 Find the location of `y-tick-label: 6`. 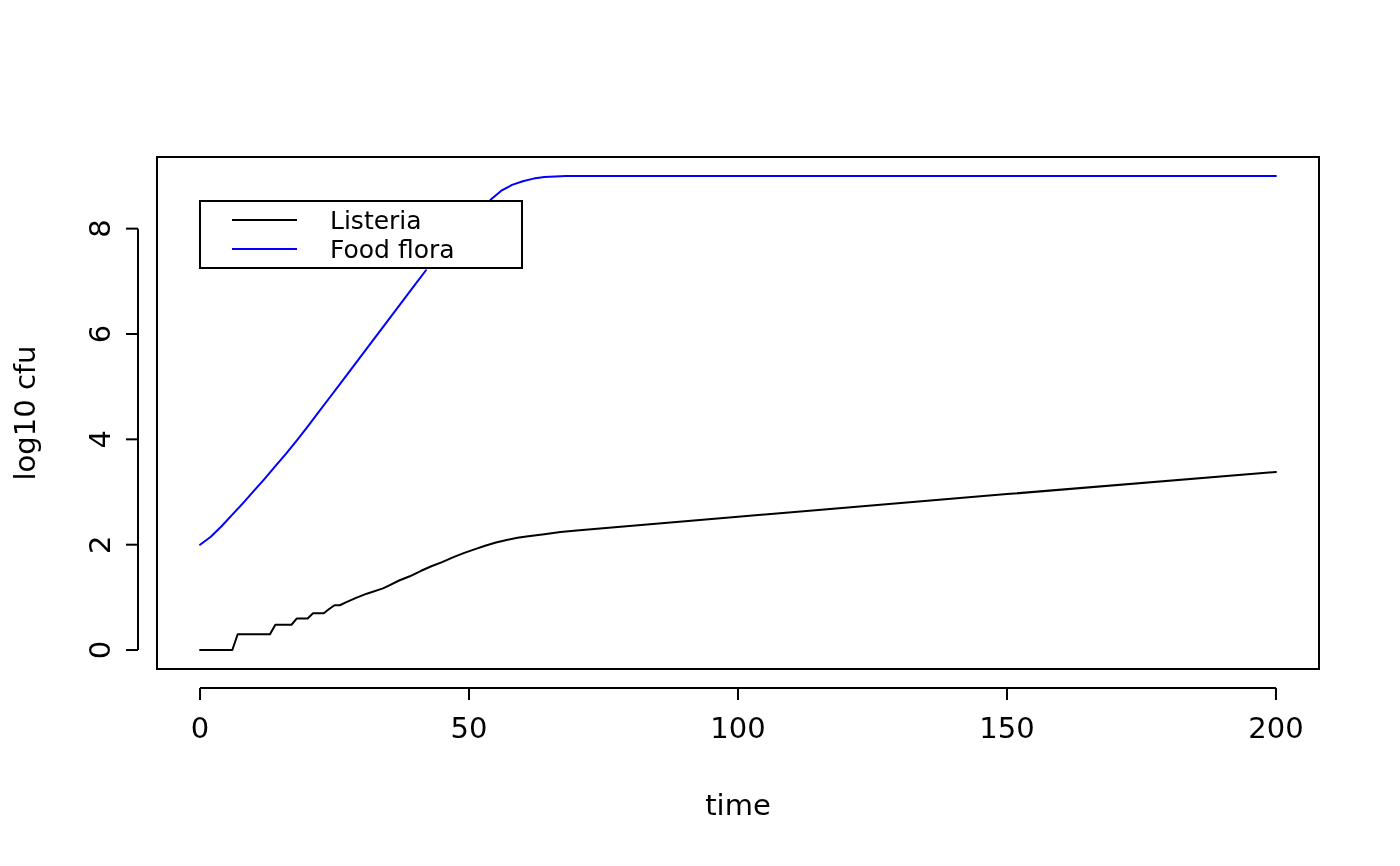

y-tick-label: 6 is located at coordinates (100, 334).